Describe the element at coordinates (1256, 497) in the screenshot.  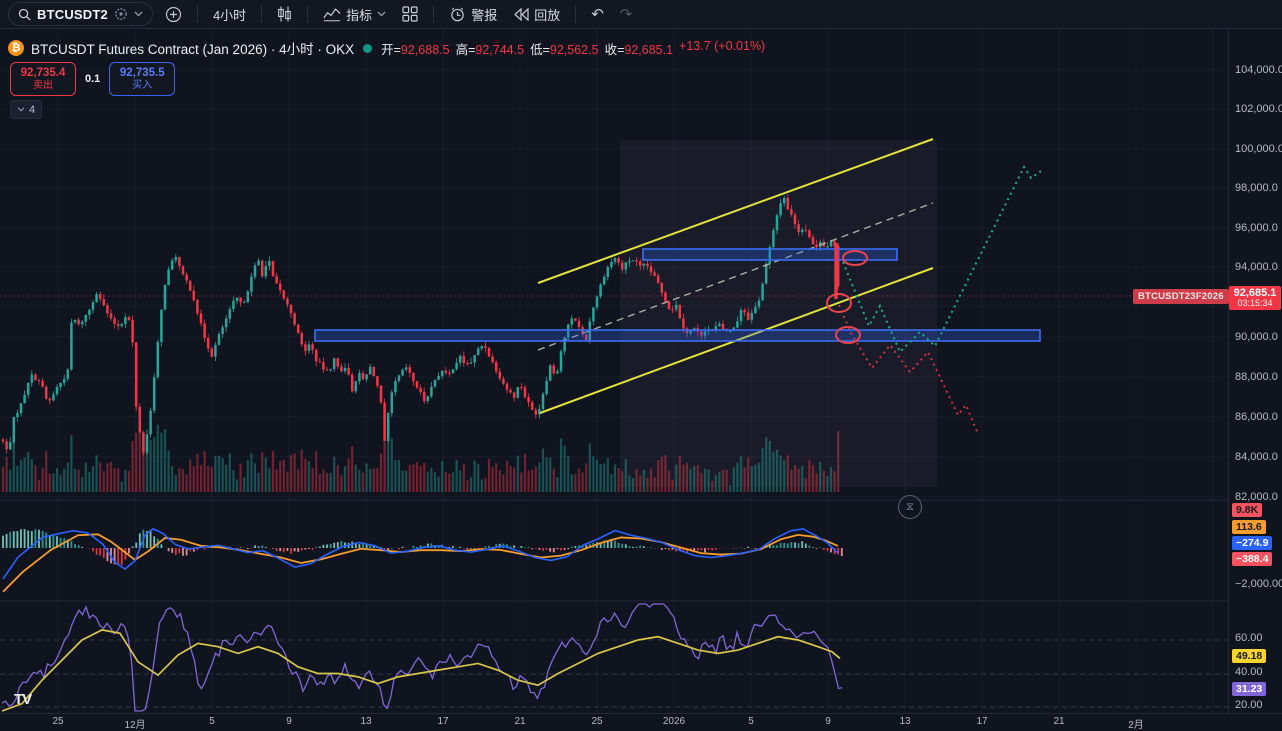
I see `price-tick: 82,000.0` at that location.